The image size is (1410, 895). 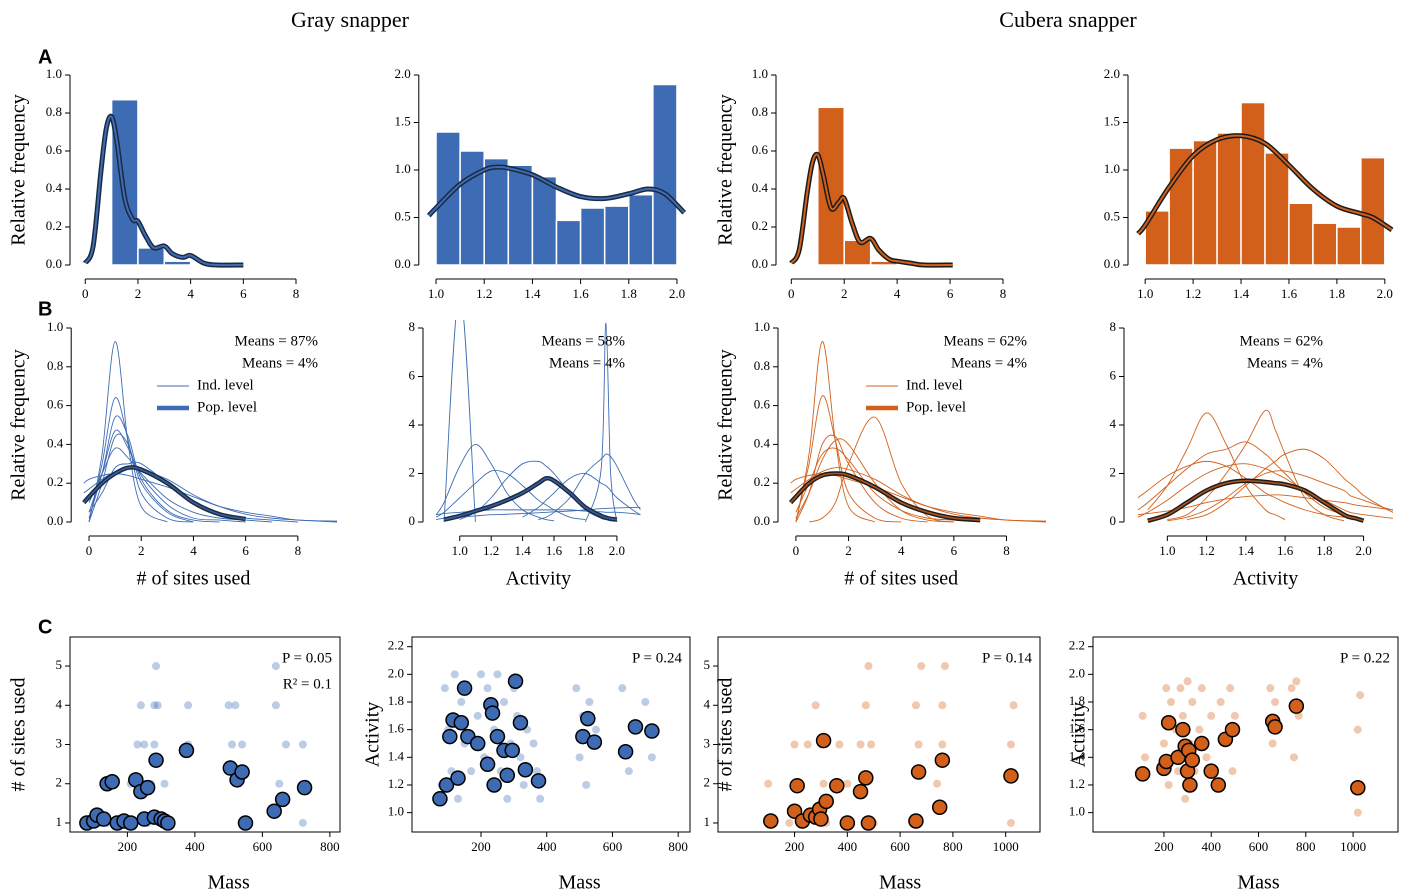 What do you see at coordinates (707, 821) in the screenshot?
I see `y-tick-label: 1` at bounding box center [707, 821].